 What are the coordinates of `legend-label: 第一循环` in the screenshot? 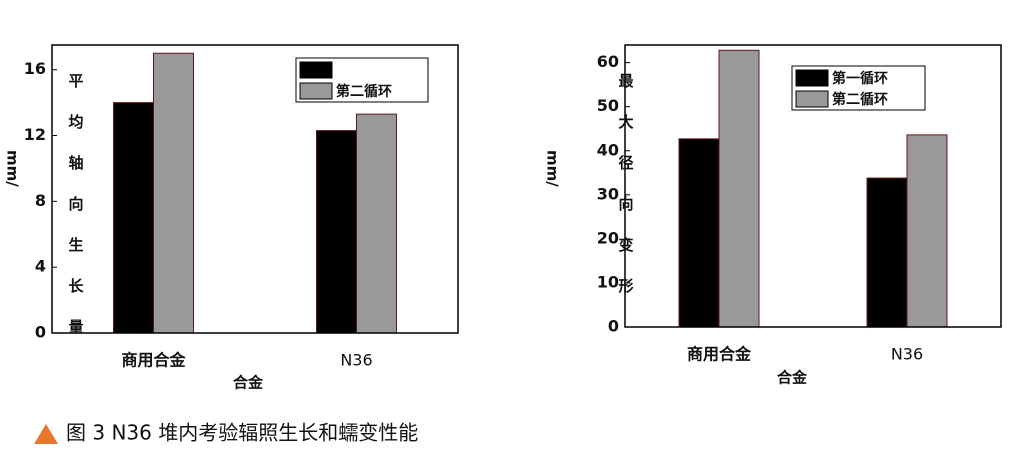 It's located at (860, 78).